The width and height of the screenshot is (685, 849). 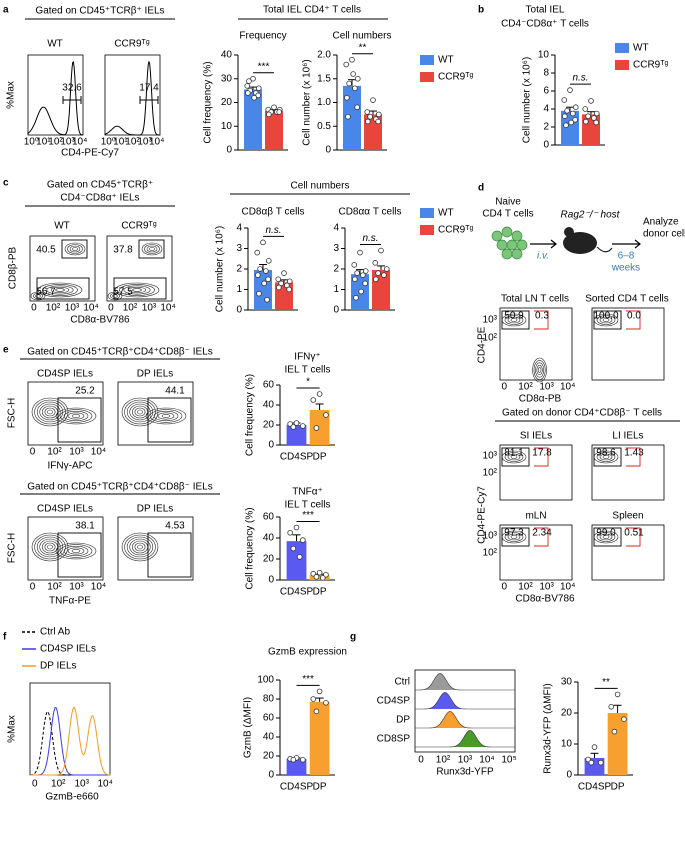 I want to click on label: i.v., so click(x=543, y=256).